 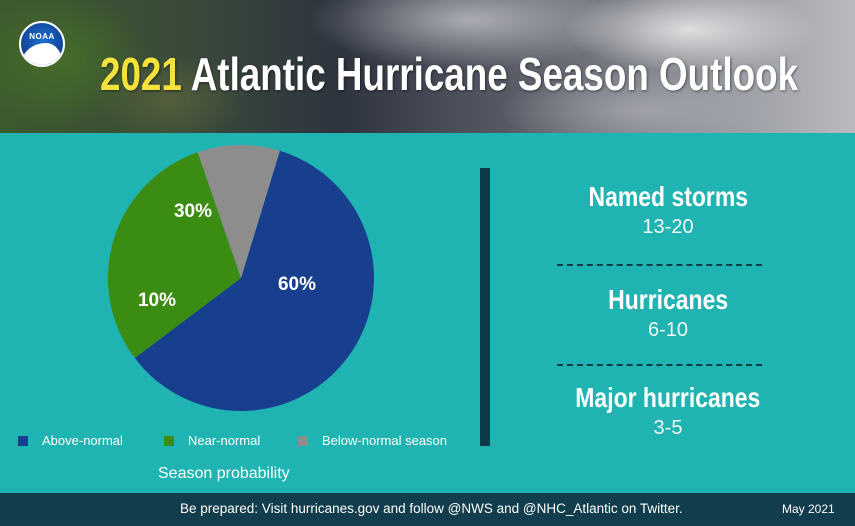 What do you see at coordinates (238, 211) in the screenshot?
I see `pie-slice-below-normal-season` at bounding box center [238, 211].